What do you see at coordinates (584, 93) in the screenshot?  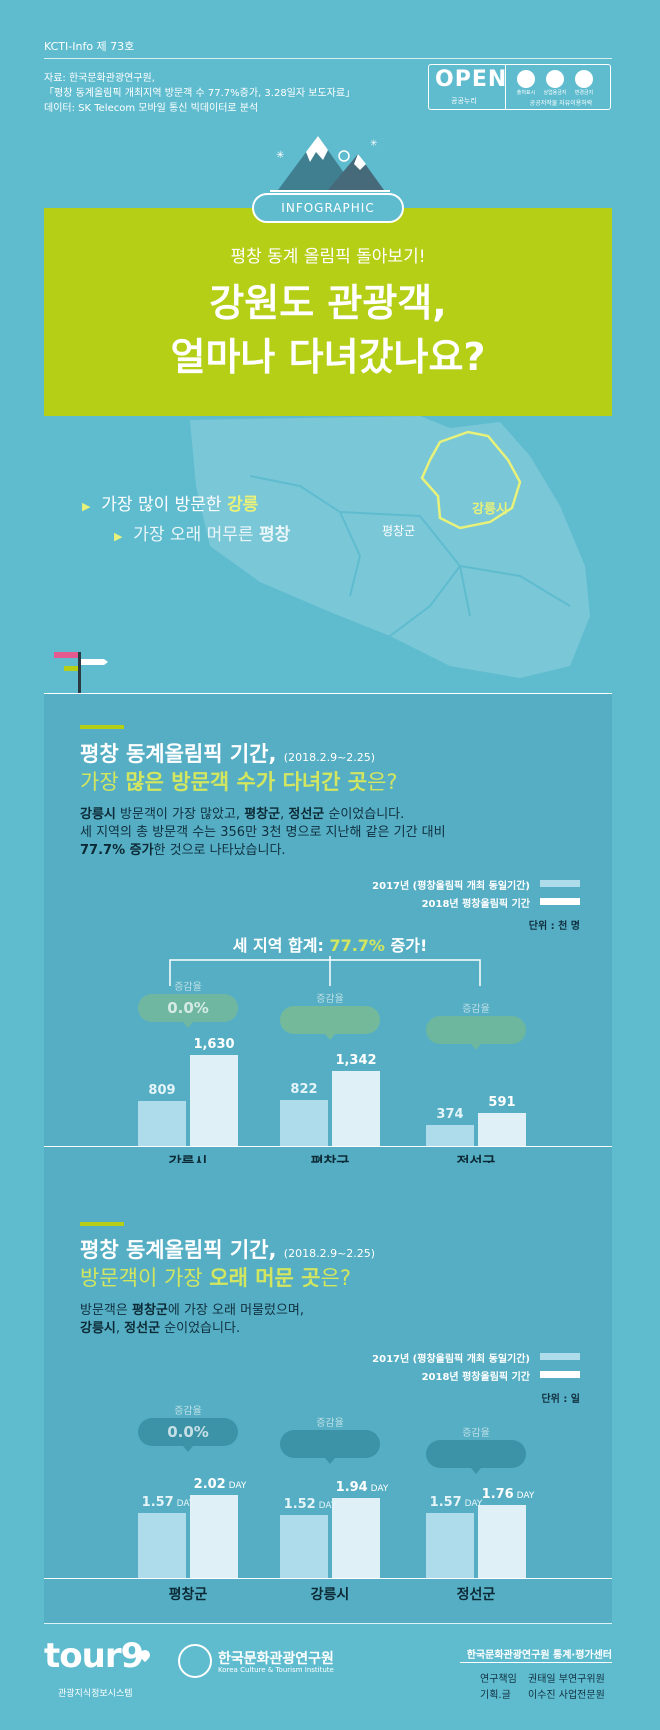 I see `icon-label-3: 변경금지` at bounding box center [584, 93].